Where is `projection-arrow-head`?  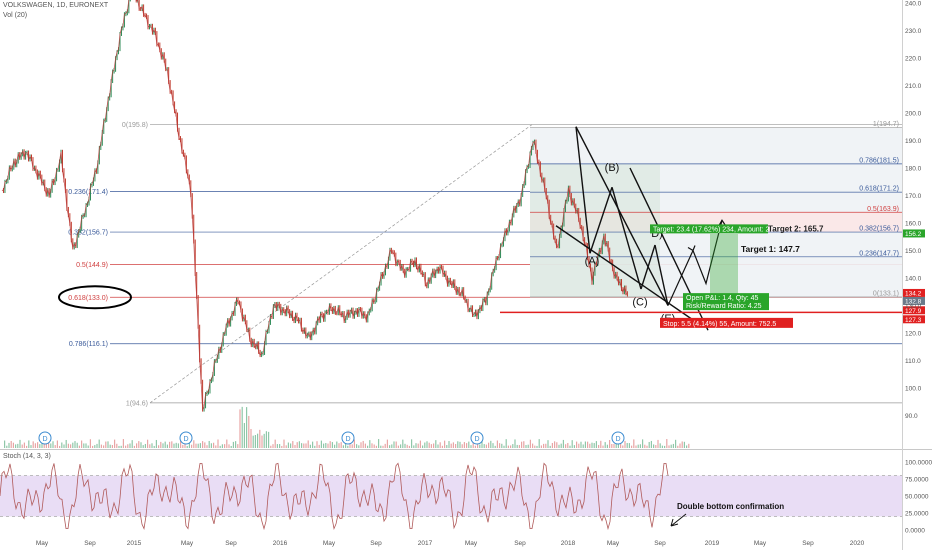 projection-arrow-head is located at coordinates (691, 248).